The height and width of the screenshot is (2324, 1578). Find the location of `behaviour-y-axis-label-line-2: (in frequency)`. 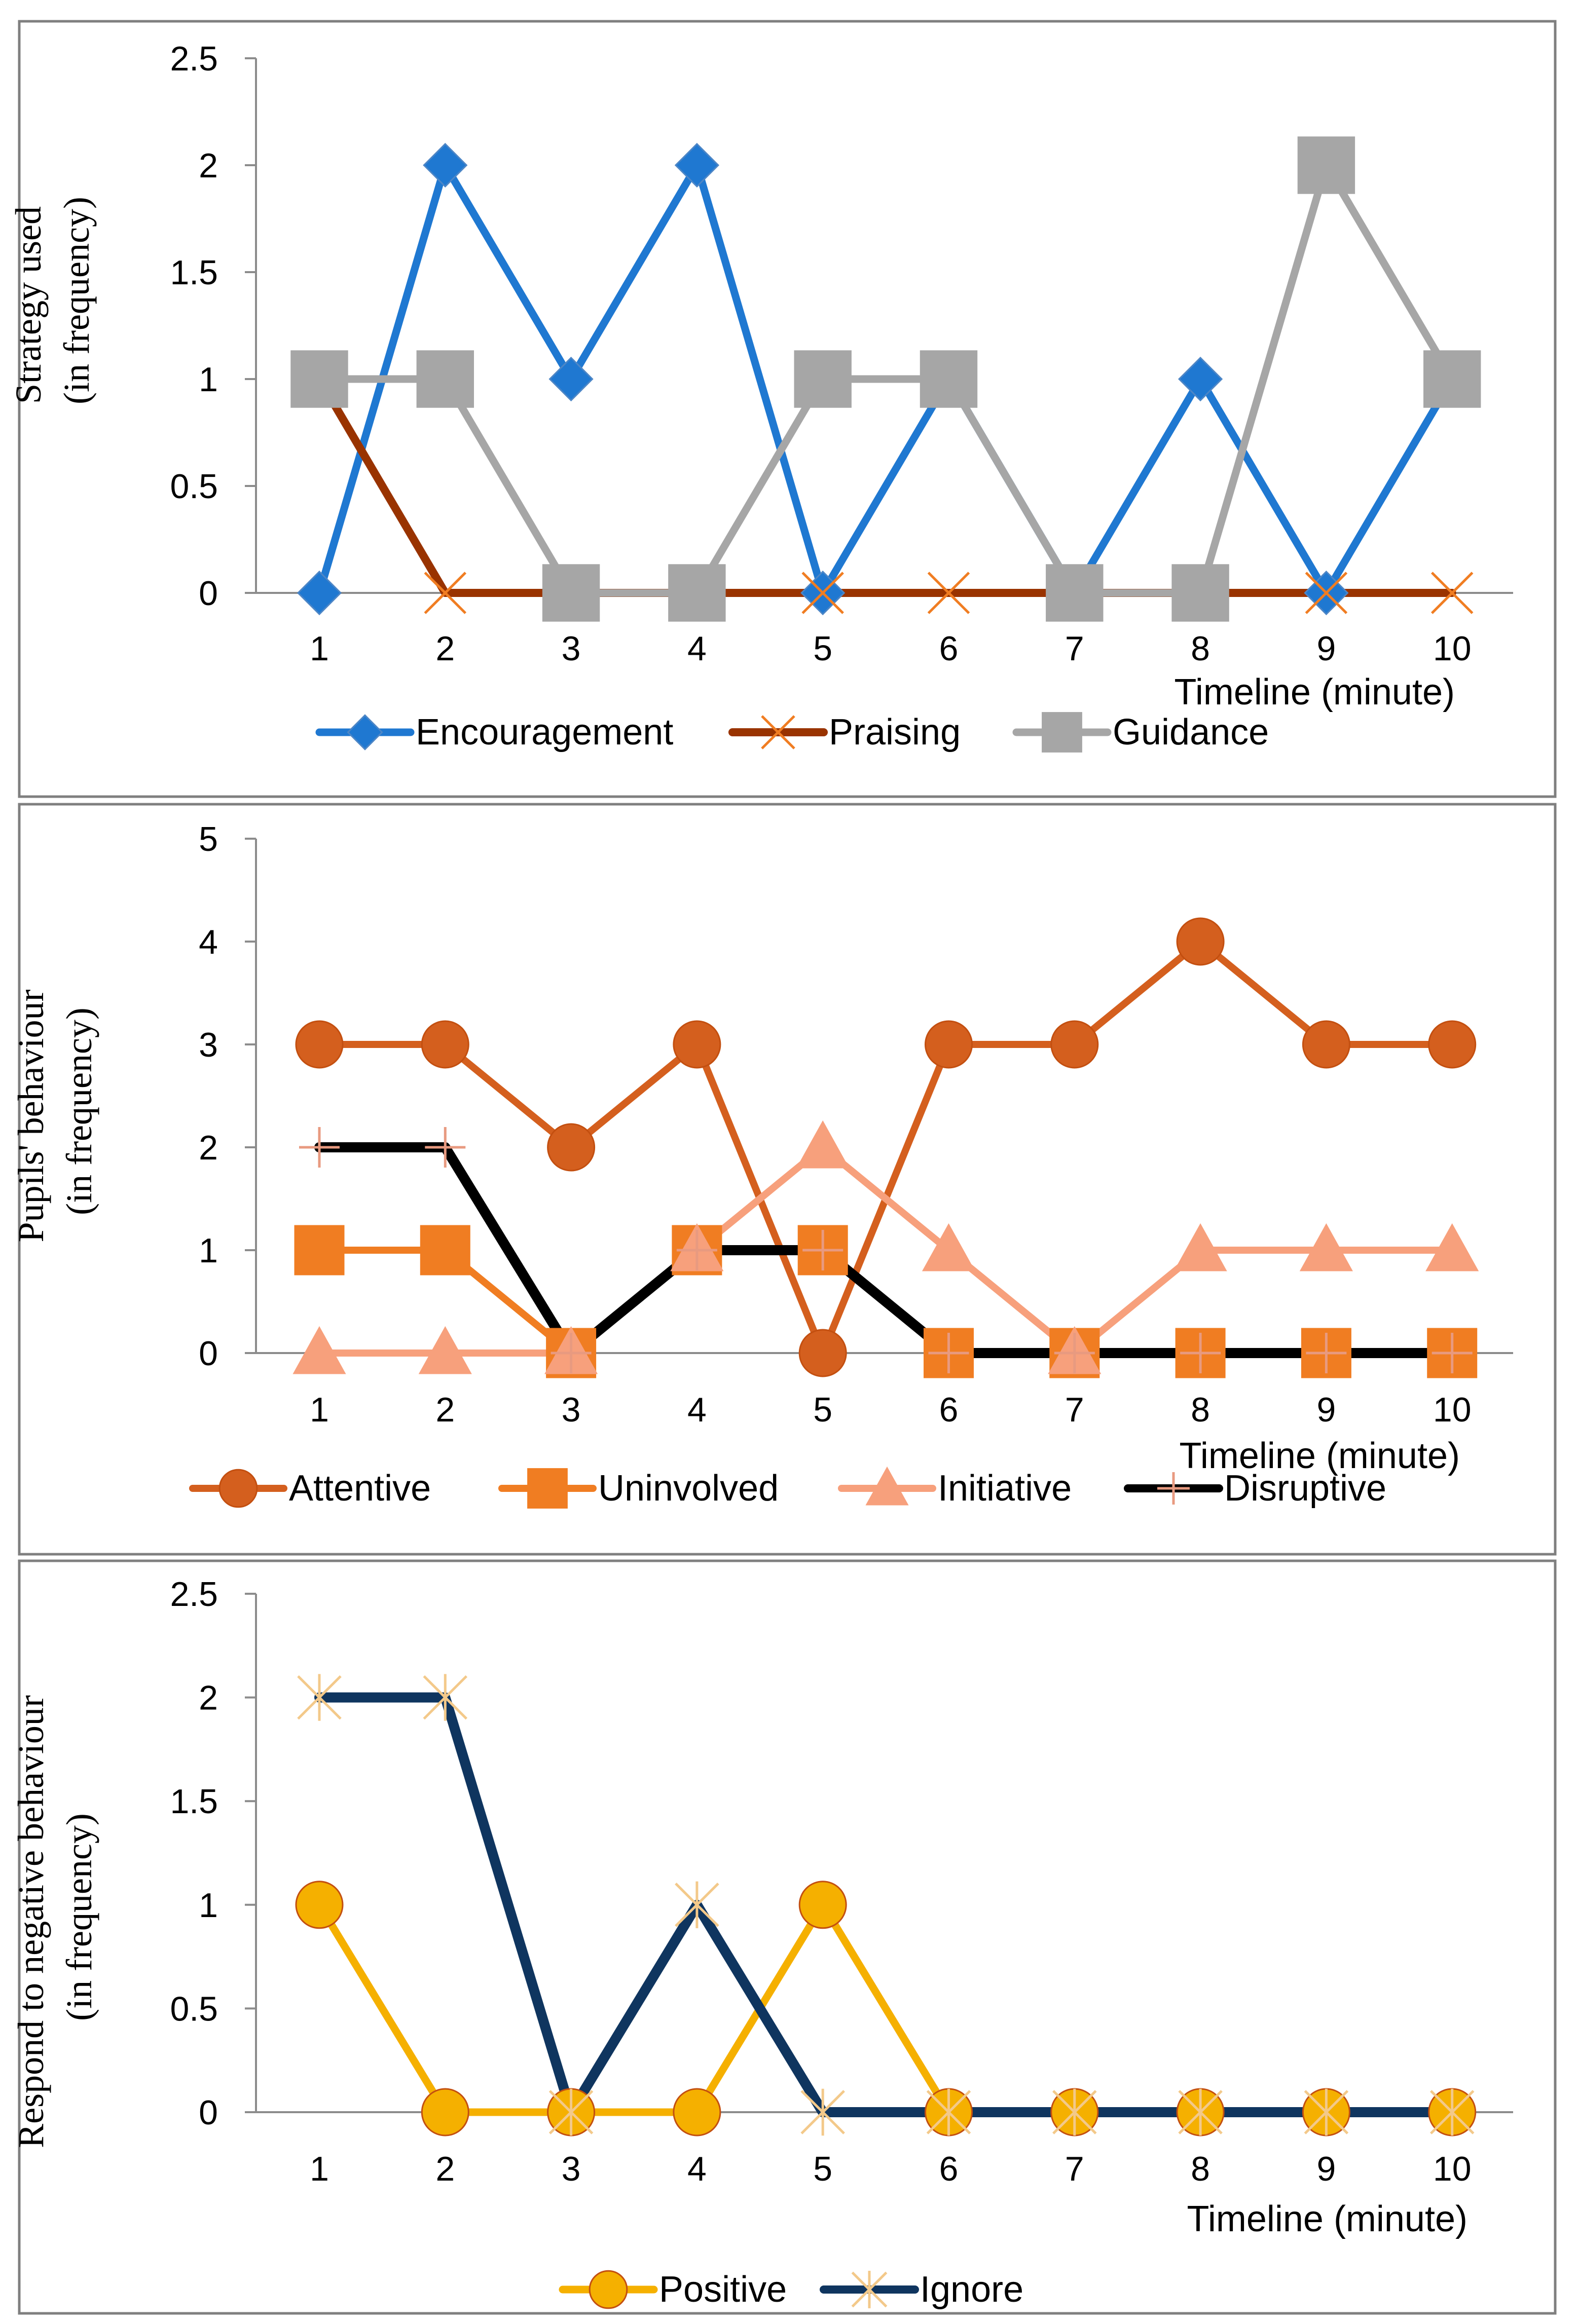

behaviour-y-axis-label-line-2: (in frequency) is located at coordinates (79, 1111).